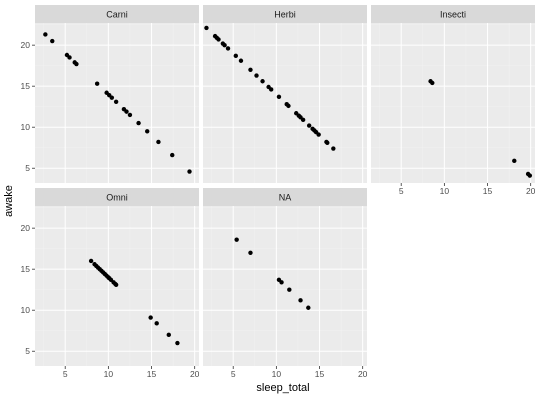  I want to click on facet-strip-label: NA, so click(285, 198).